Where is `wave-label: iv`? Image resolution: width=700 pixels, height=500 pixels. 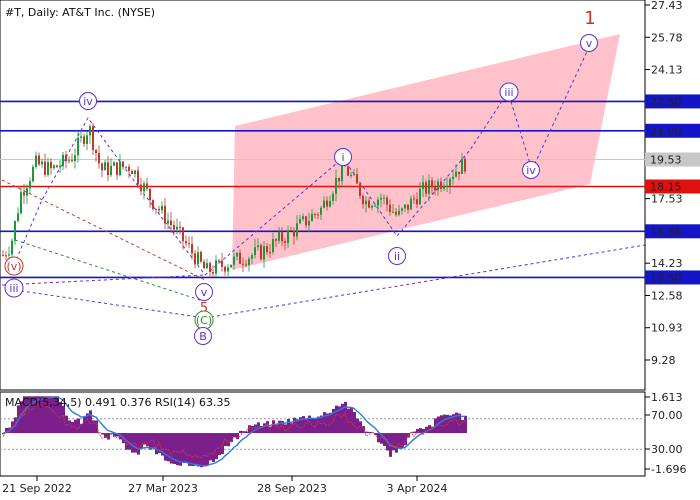 wave-label: iv is located at coordinates (88, 101).